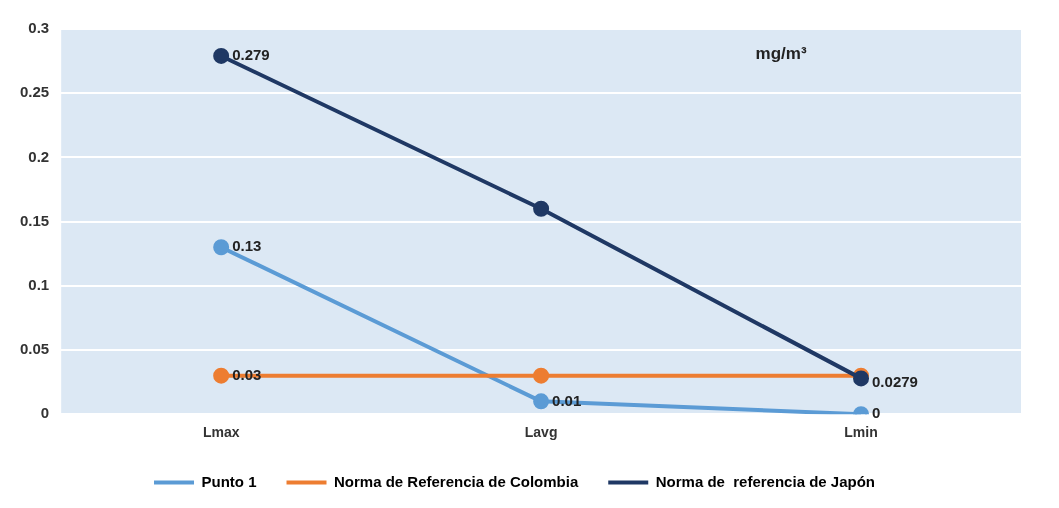  I want to click on y-tick-label: 0.05, so click(34, 349).